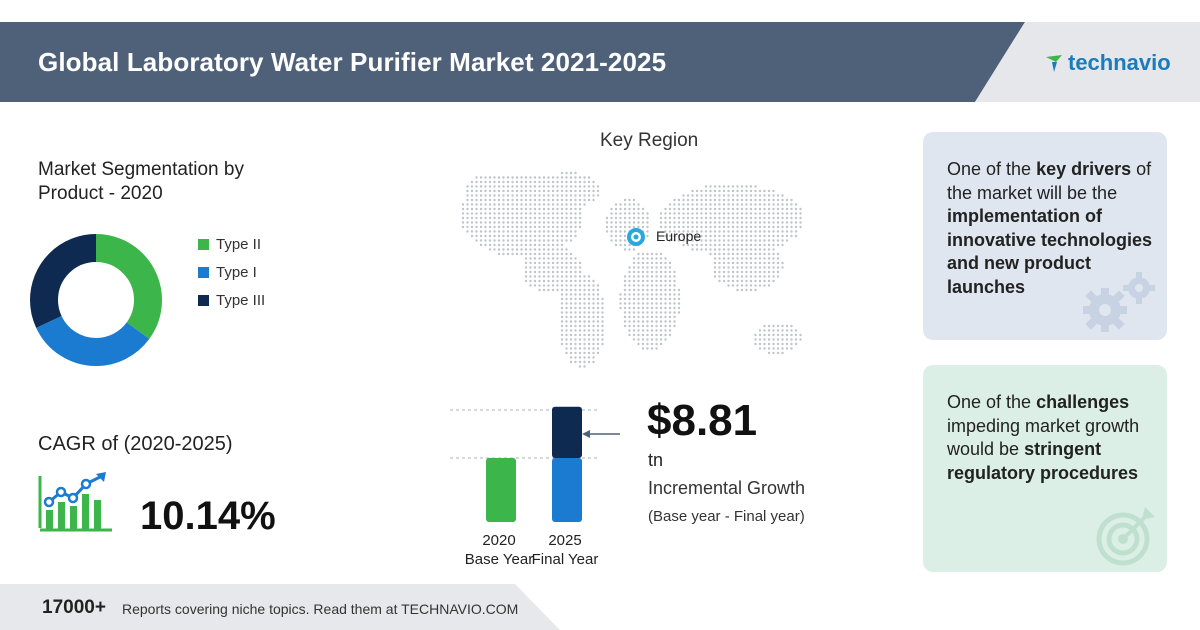 The height and width of the screenshot is (630, 1200). Describe the element at coordinates (1054, 63) in the screenshot. I see `technavio-logo-icon` at that location.